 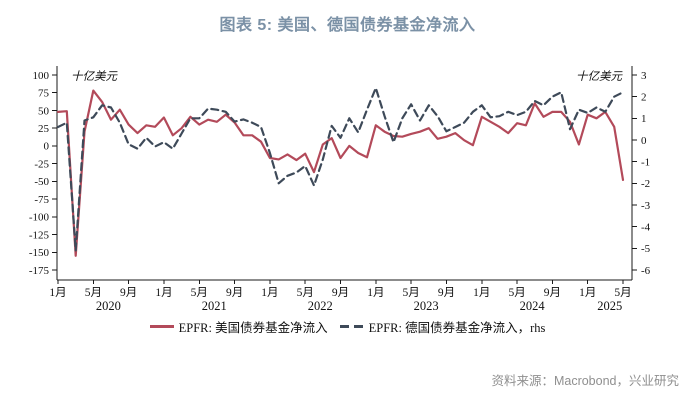 What do you see at coordinates (351, 326) in the screenshot?
I see `de-line-marker` at bounding box center [351, 326].